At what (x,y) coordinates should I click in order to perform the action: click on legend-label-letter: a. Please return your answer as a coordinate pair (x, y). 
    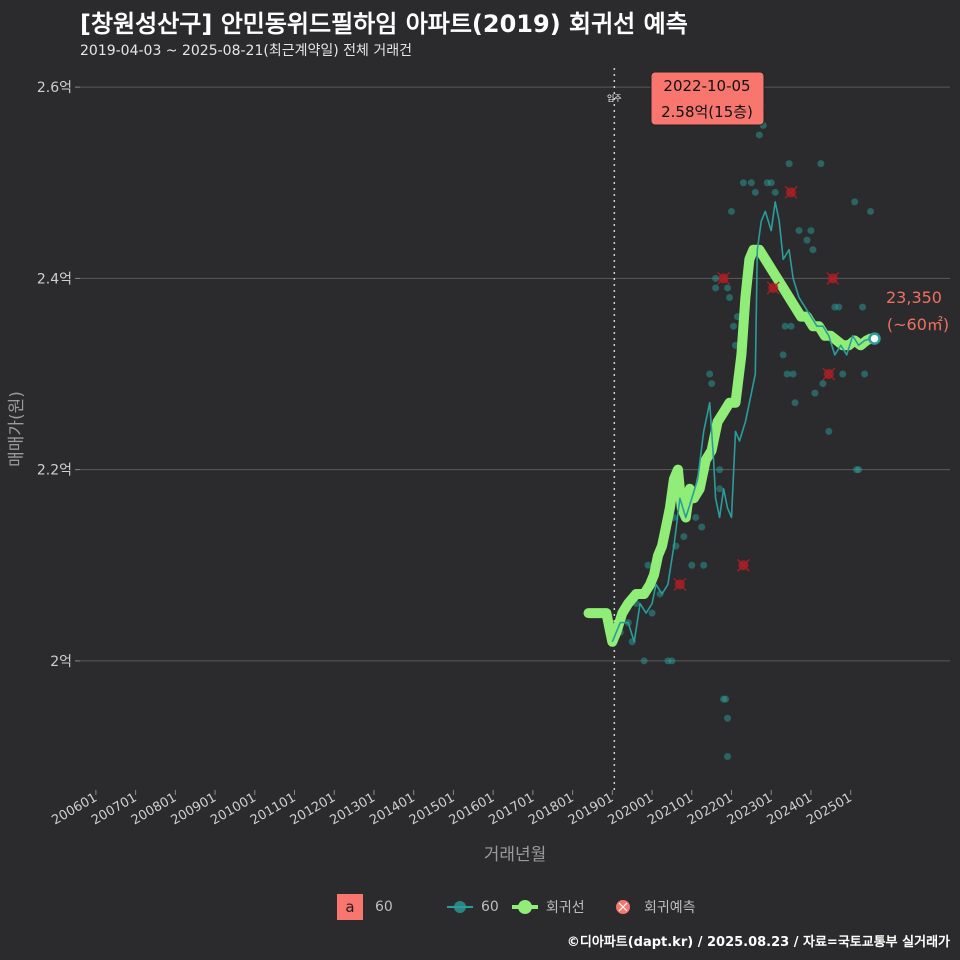
    Looking at the image, I should click on (350, 907).